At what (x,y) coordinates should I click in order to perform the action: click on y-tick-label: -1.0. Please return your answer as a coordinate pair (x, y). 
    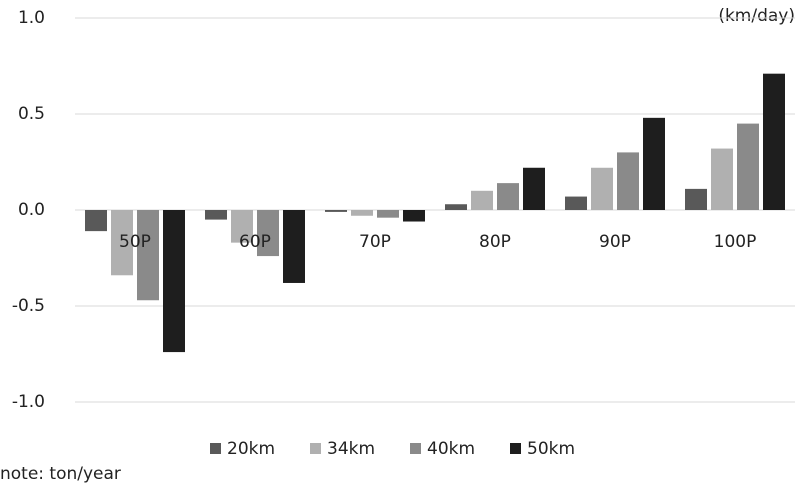
    Looking at the image, I should click on (28, 402).